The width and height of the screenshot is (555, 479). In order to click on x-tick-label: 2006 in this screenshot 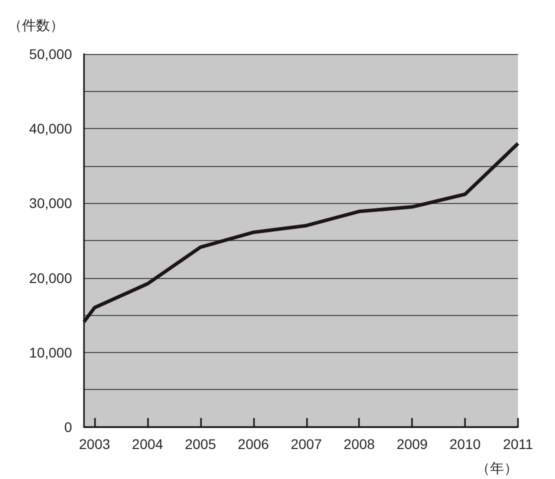, I will do `click(254, 444)`.